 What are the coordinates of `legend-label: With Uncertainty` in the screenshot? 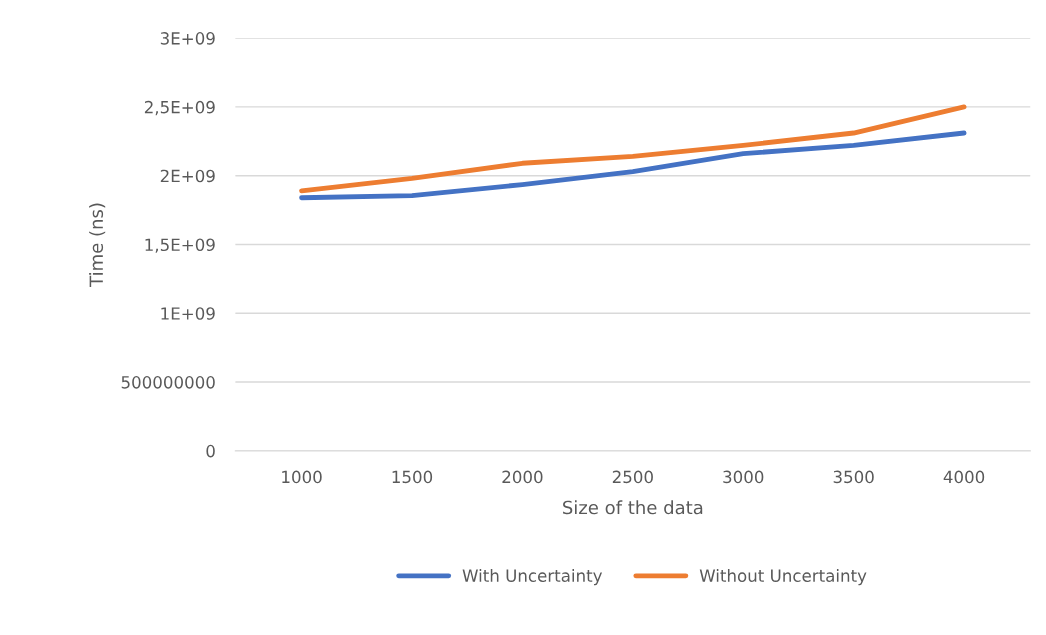 It's located at (532, 577).